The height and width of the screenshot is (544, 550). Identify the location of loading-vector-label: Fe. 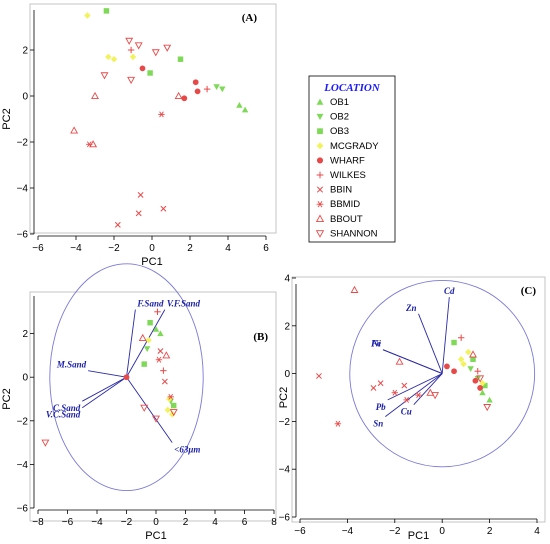
(375, 344).